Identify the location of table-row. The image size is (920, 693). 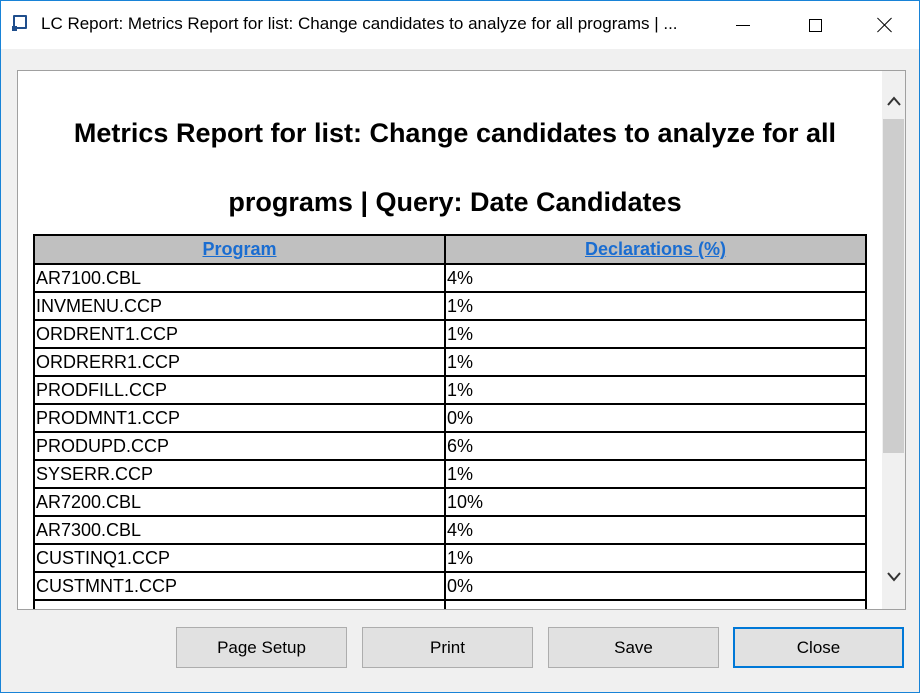
(450, 604).